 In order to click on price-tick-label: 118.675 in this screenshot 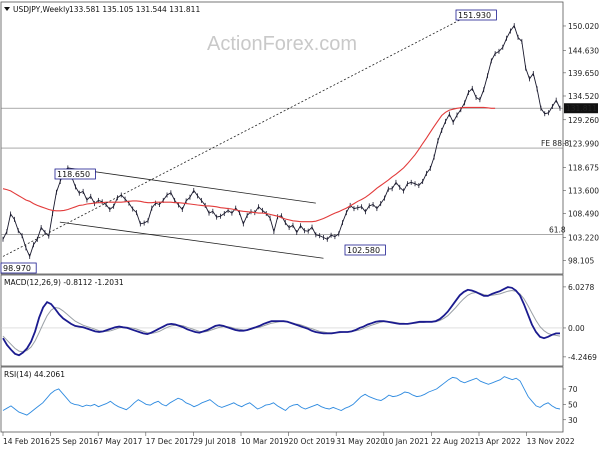, I will do `click(583, 168)`.